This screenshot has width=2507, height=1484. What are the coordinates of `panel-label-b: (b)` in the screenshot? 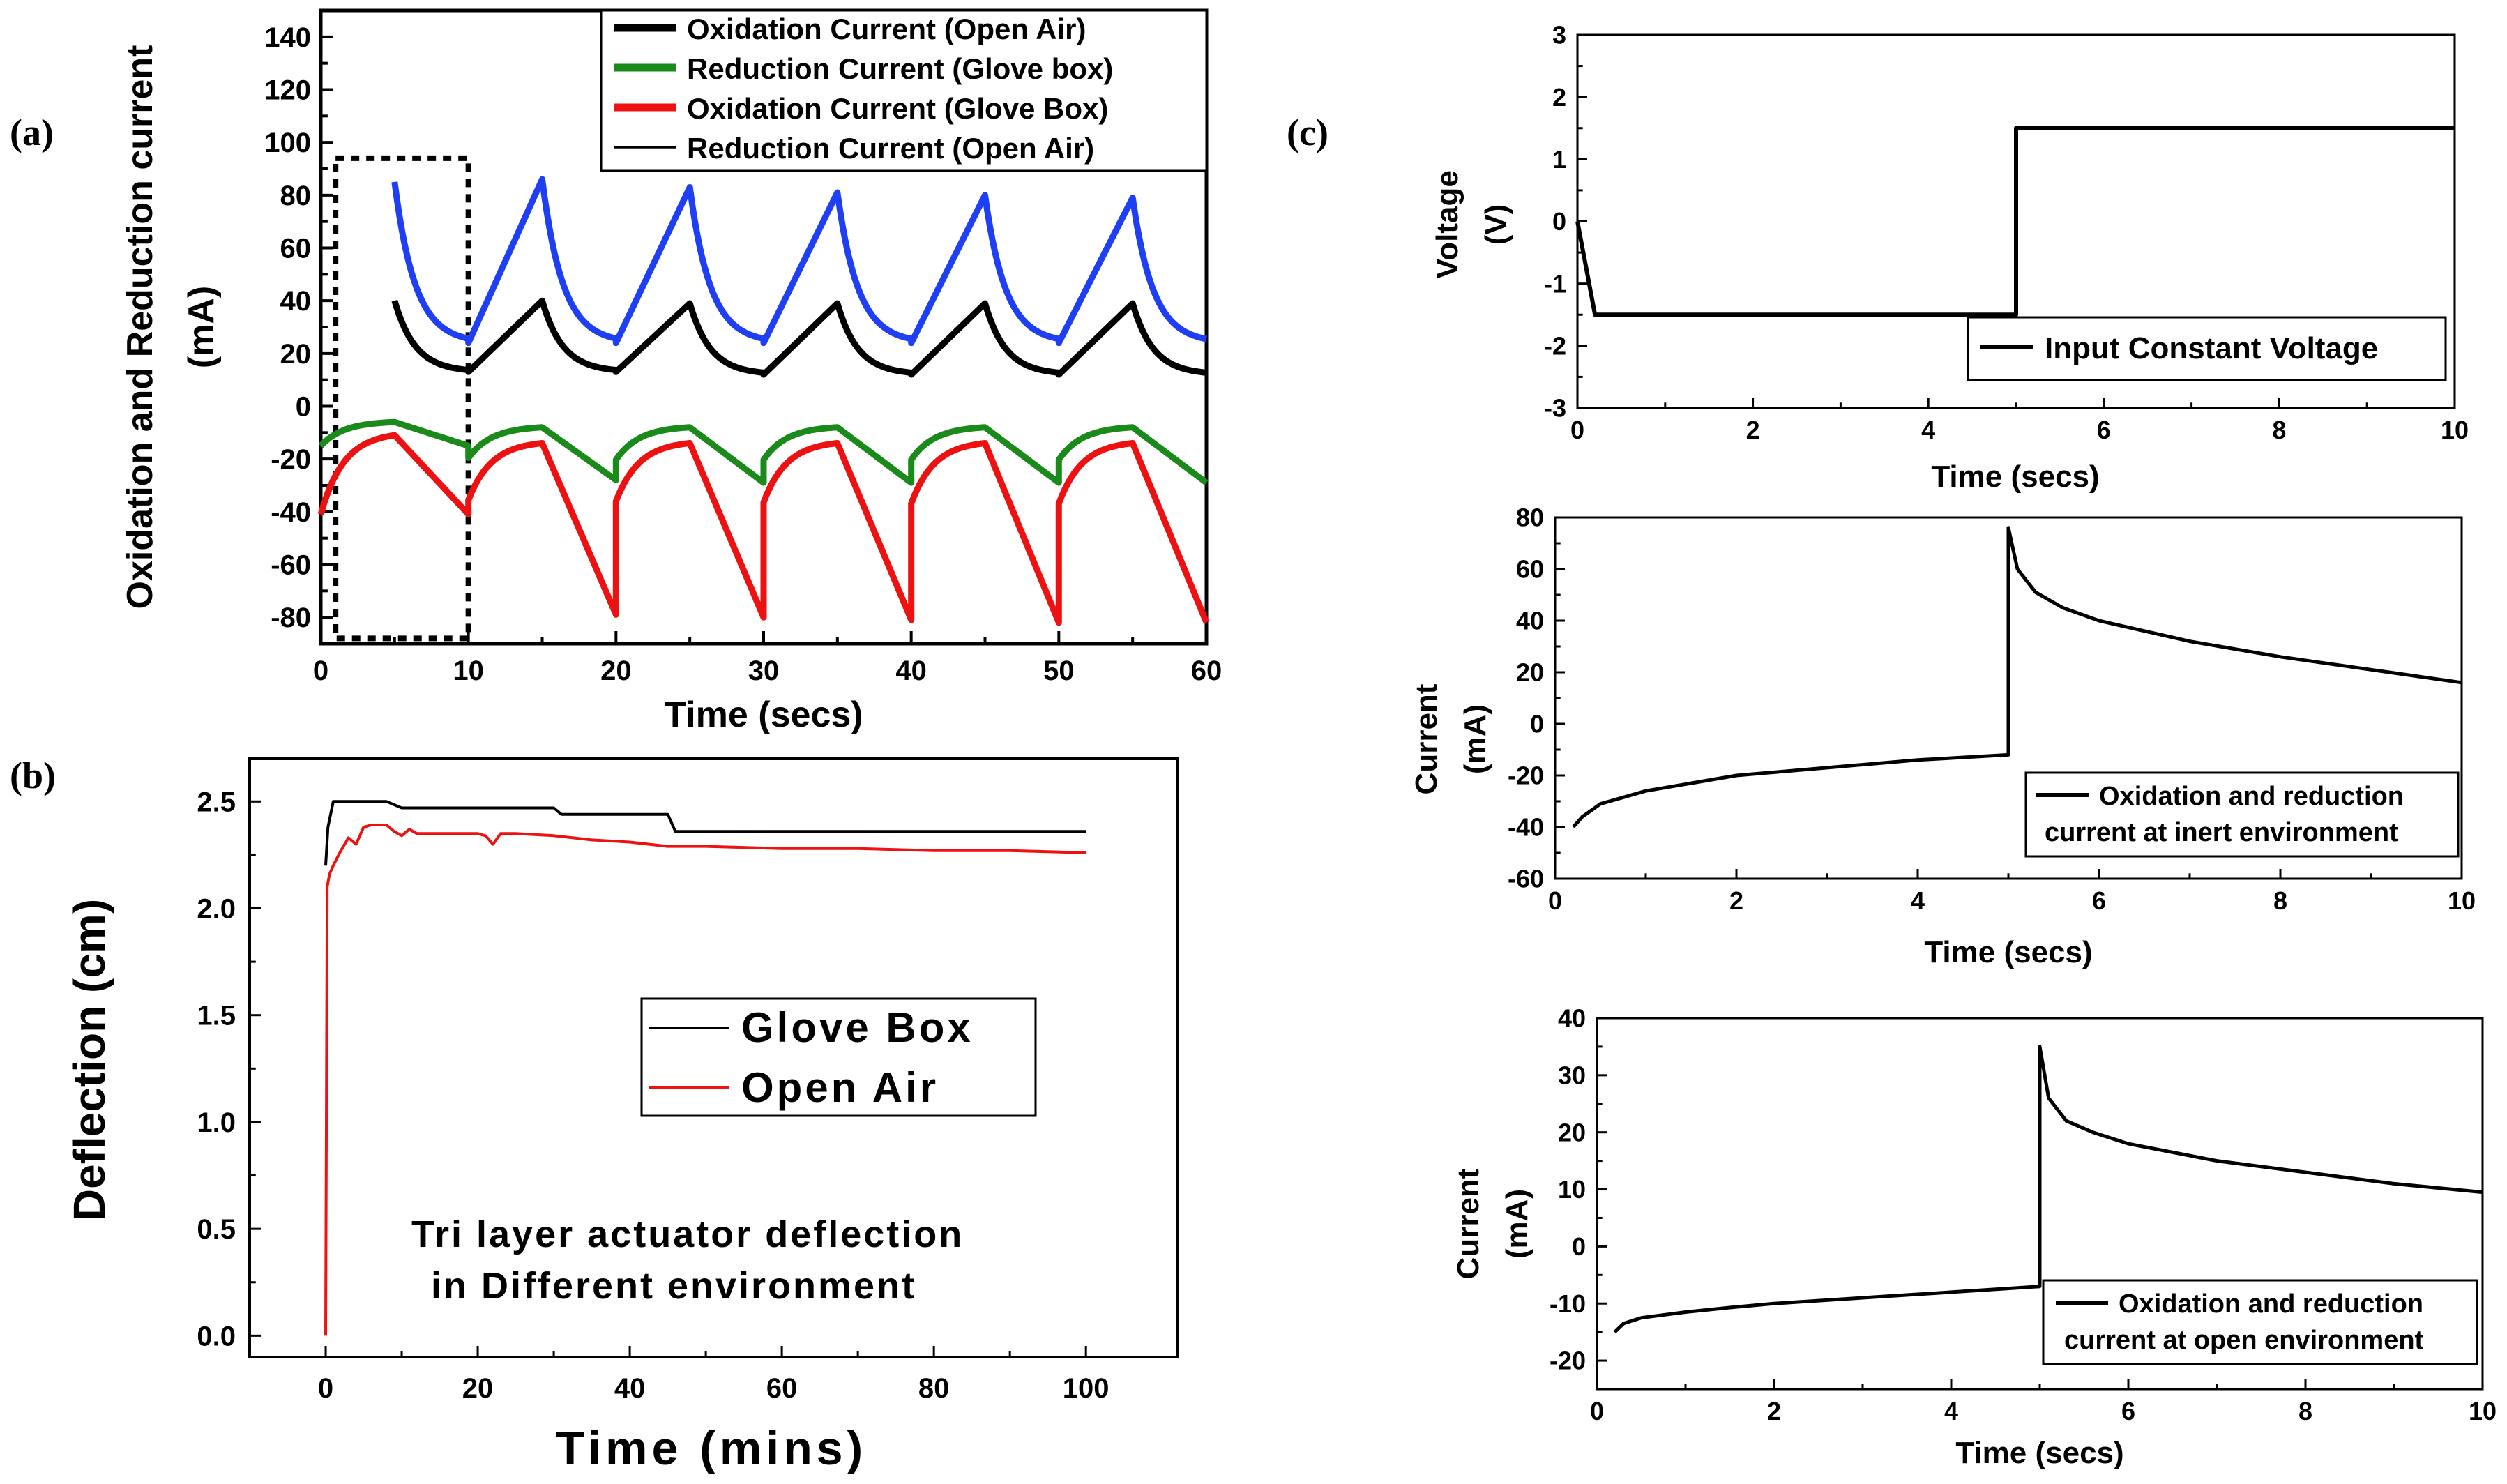 It's located at (33, 775).